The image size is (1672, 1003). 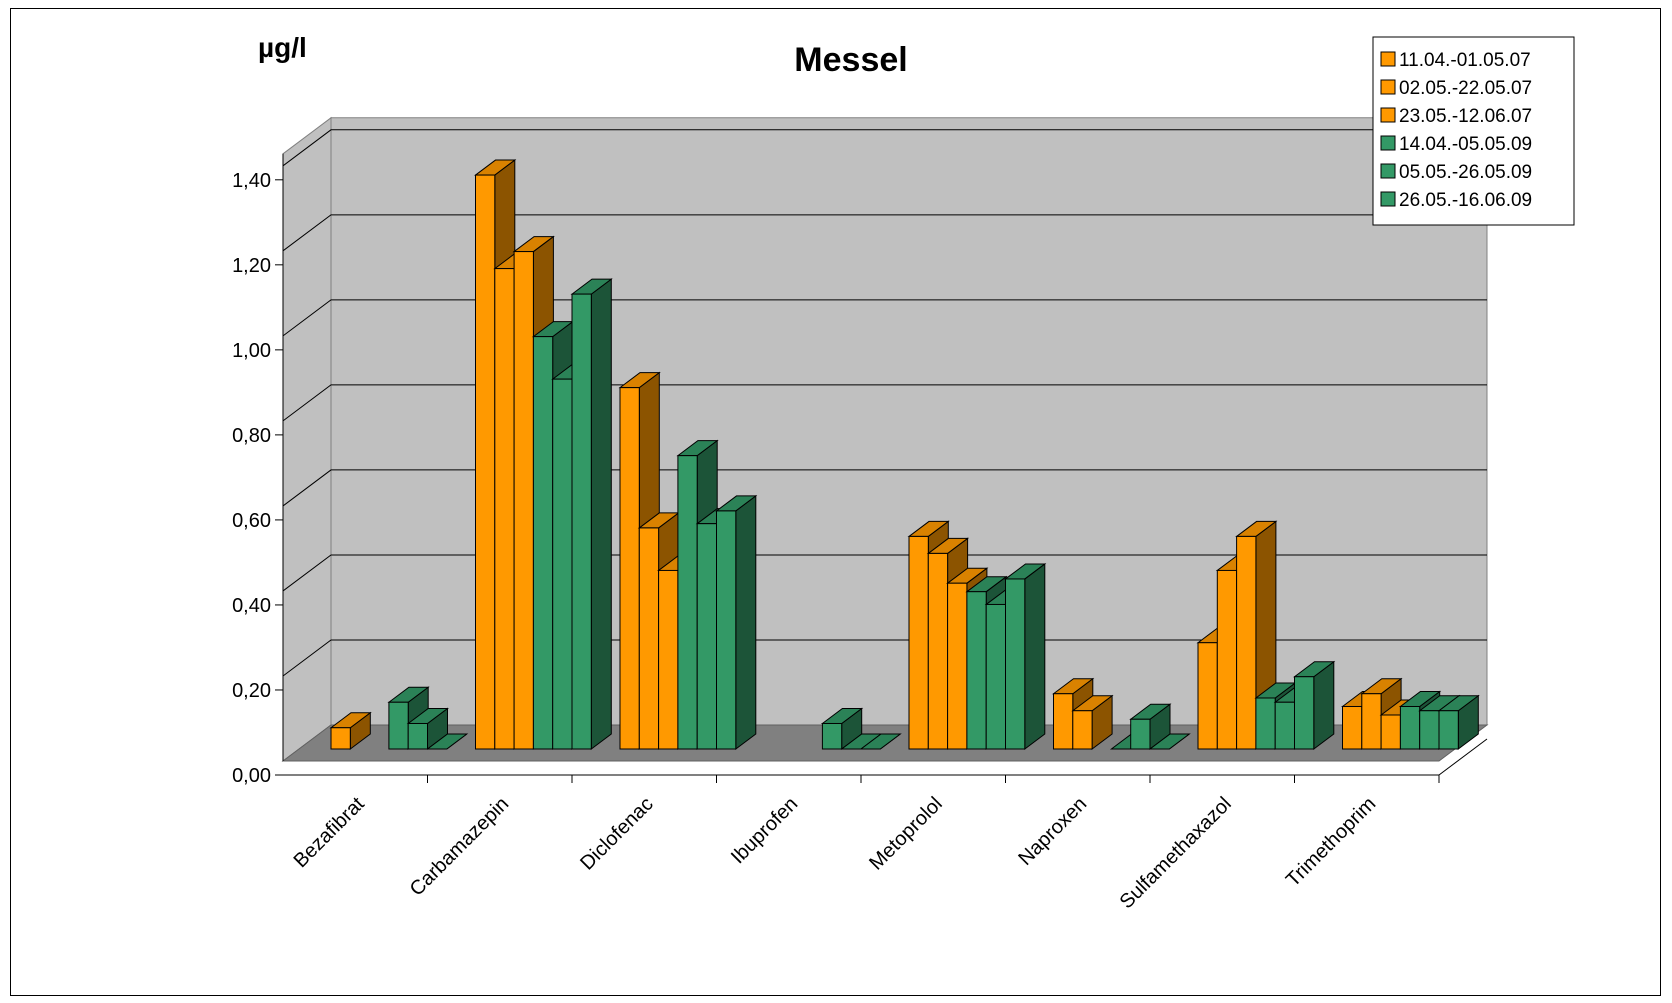 I want to click on y-axis-unit: µg/l, so click(x=282, y=47).